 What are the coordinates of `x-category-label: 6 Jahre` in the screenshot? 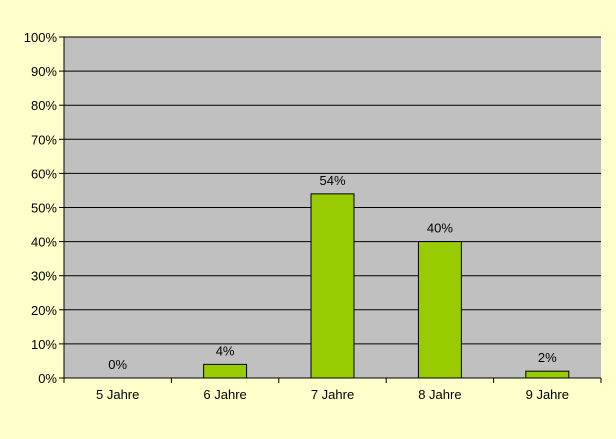 It's located at (224, 394).